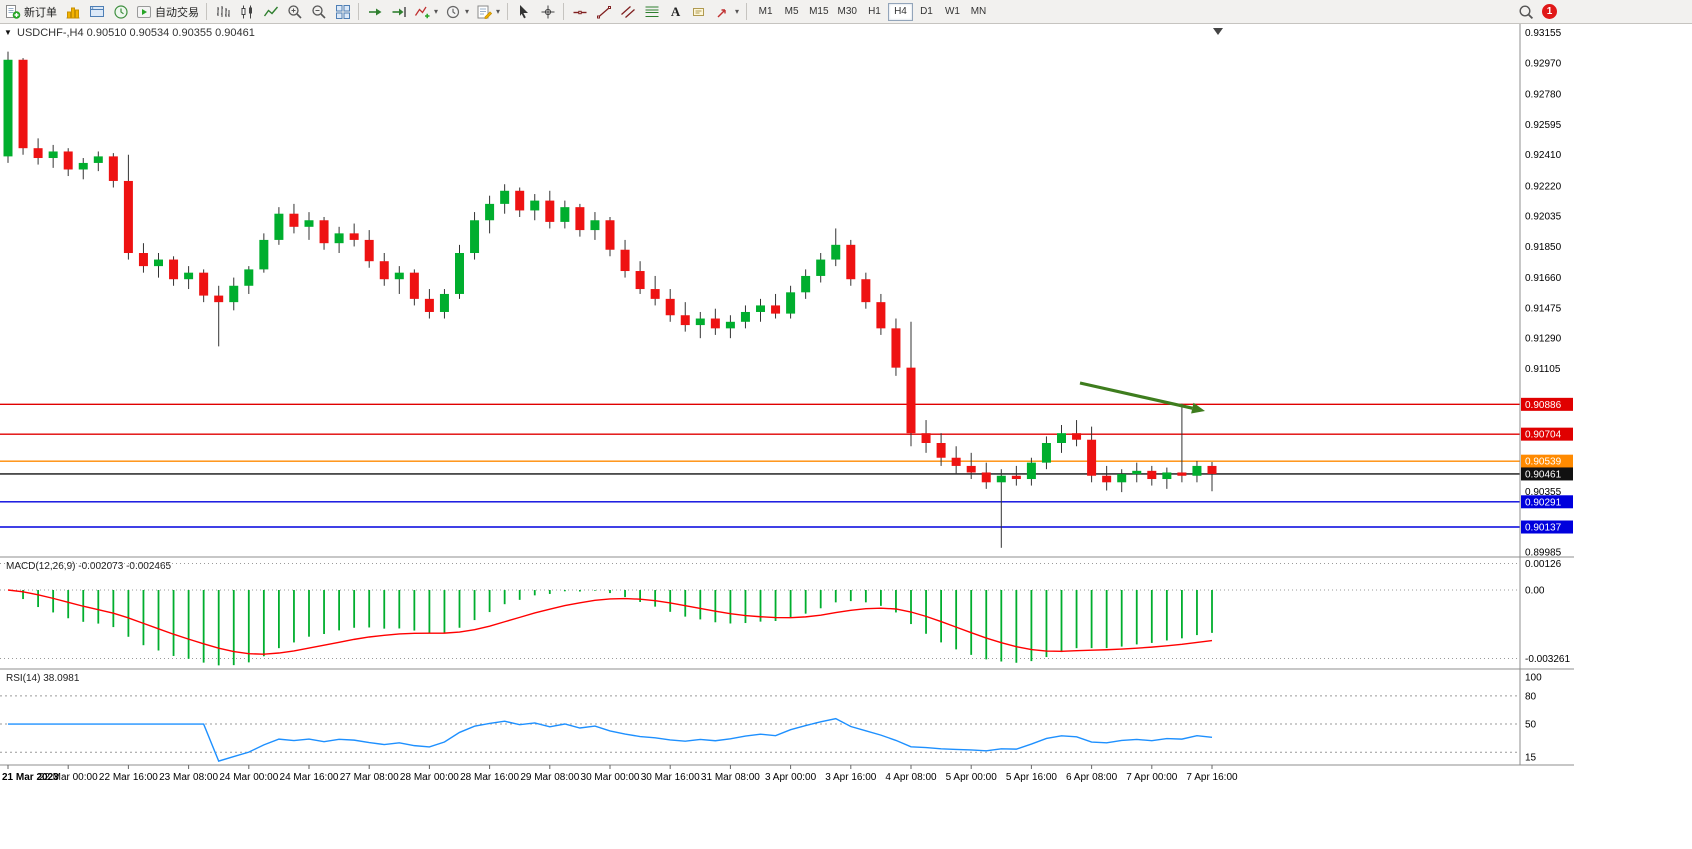 This screenshot has width=1692, height=849. I want to click on cursor-button, so click(523, 11).